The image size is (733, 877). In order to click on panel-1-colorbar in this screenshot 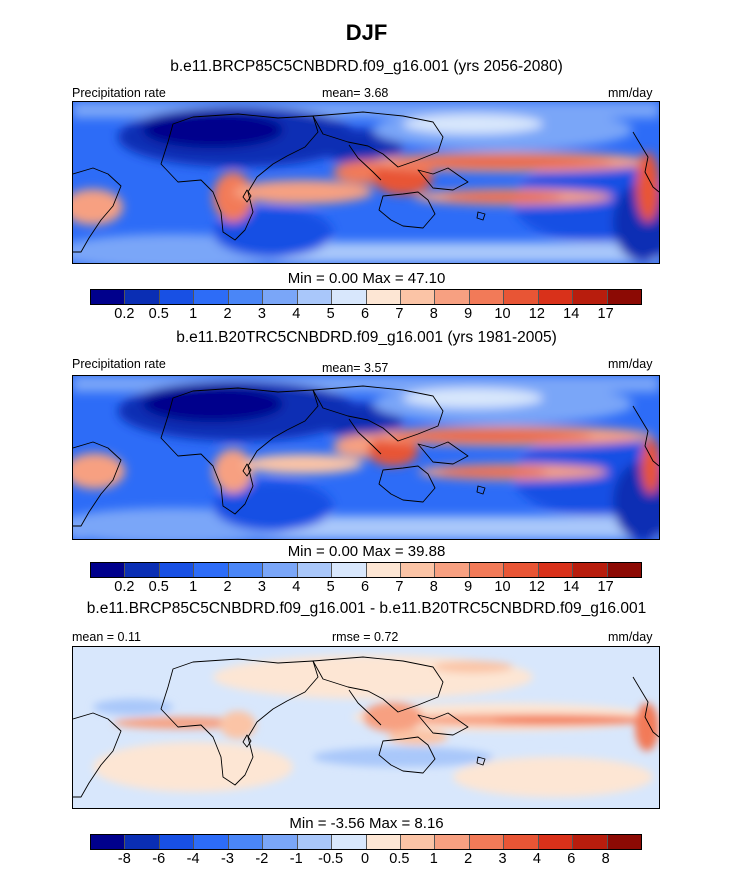, I will do `click(366, 297)`.